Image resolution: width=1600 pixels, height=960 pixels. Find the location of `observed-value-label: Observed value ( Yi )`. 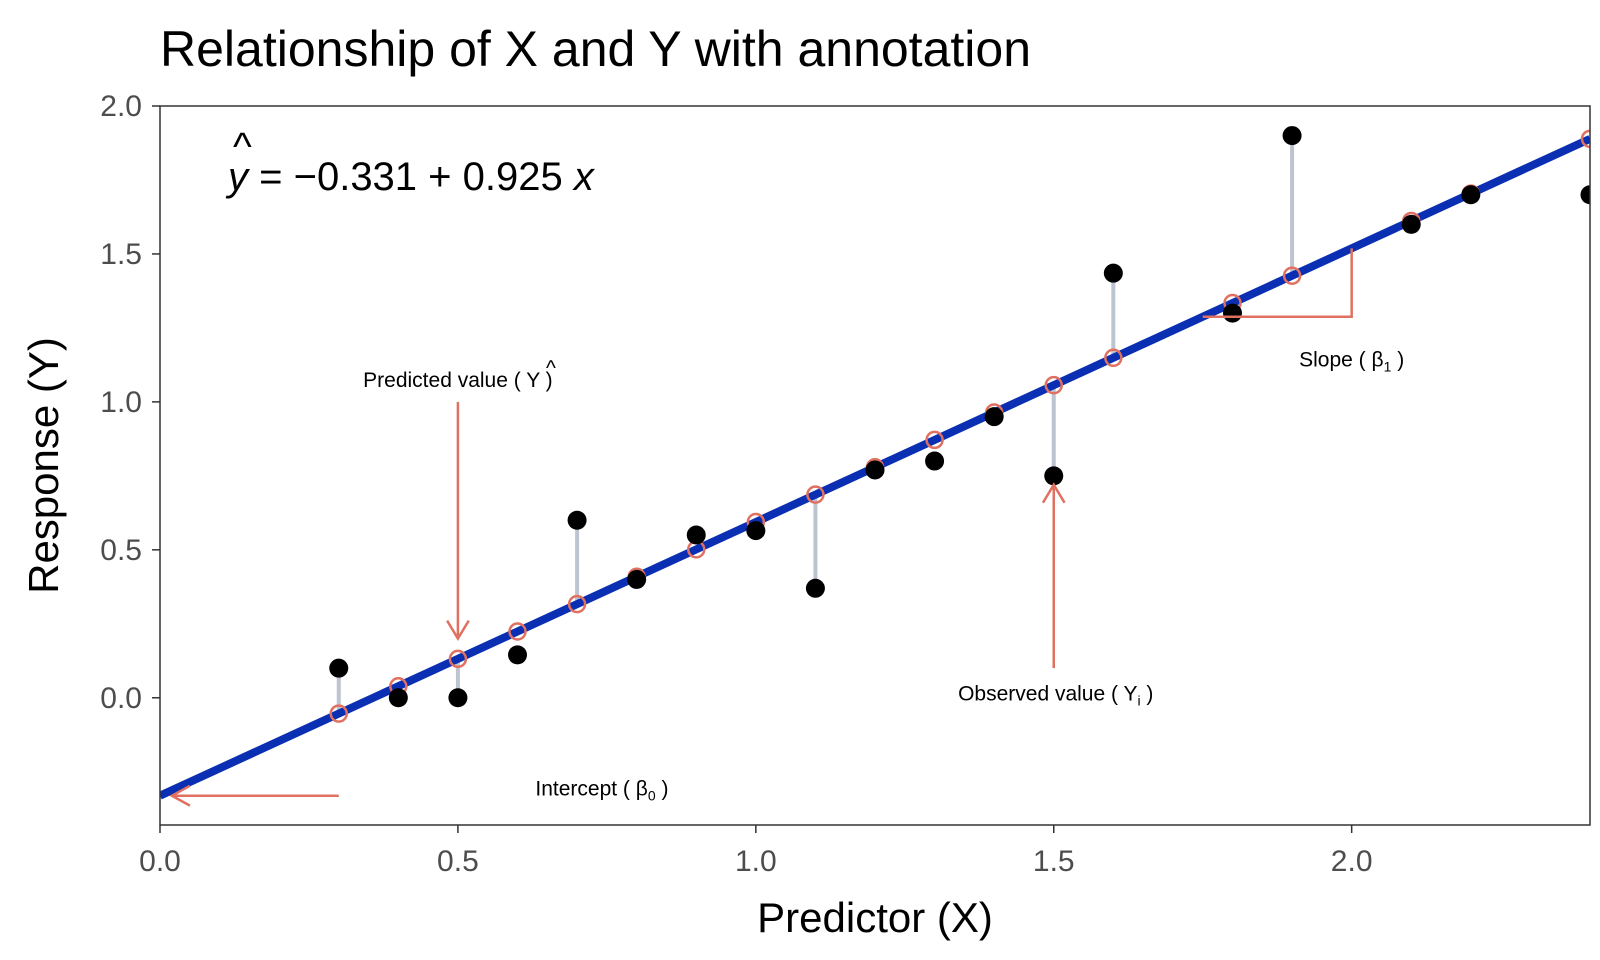

observed-value-label: Observed value ( Yi ) is located at coordinates (1055, 696).